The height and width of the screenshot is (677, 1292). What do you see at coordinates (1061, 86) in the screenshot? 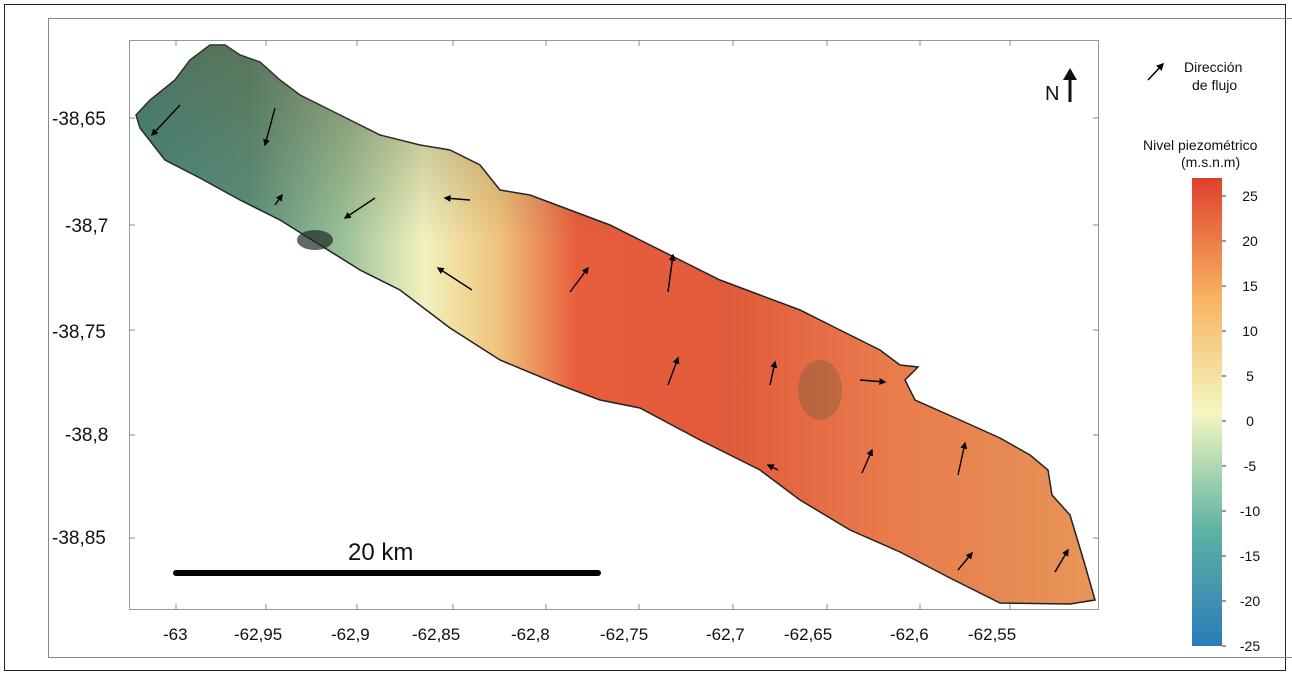
I see `north-arrow: N` at bounding box center [1061, 86].